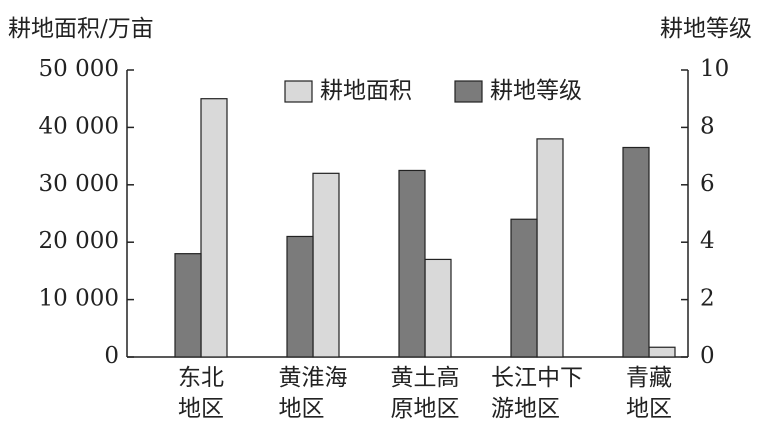 The image size is (764, 436). What do you see at coordinates (201, 393) in the screenshot?
I see `x-tick-label: 东北 地区` at bounding box center [201, 393].